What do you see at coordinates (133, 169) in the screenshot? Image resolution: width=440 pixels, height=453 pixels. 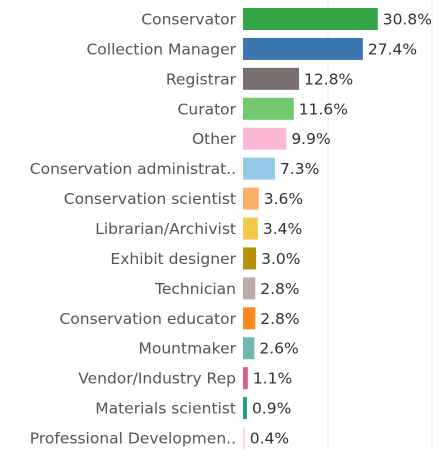 I see `category-label: Conservation administrat..` at bounding box center [133, 169].